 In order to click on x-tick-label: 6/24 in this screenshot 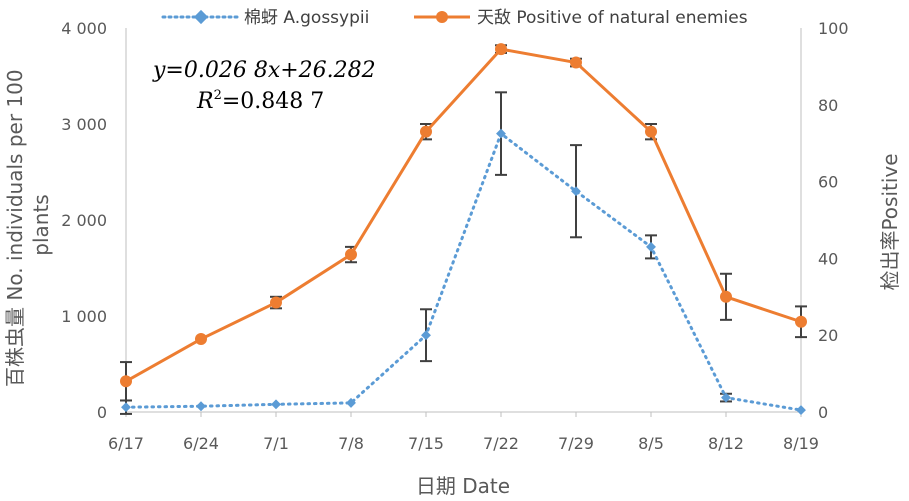, I will do `click(201, 443)`.